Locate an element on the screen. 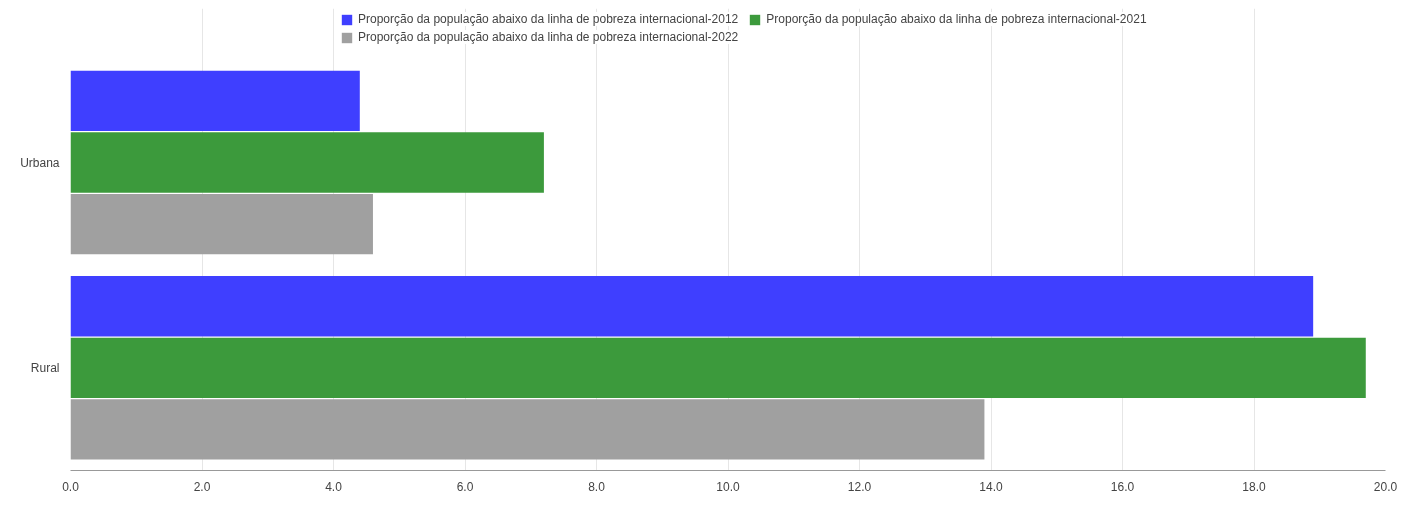  x-tick-label: 18.0 is located at coordinates (1254, 486).